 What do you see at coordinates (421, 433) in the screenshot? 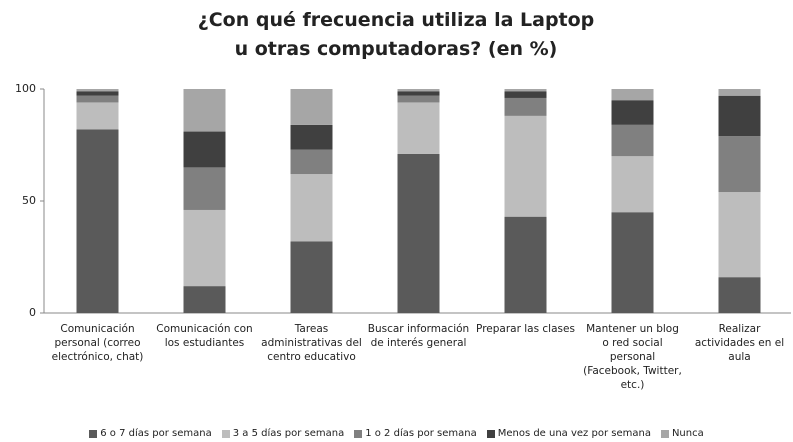
I see `legend-label: 1 o 2 días por semana` at bounding box center [421, 433].